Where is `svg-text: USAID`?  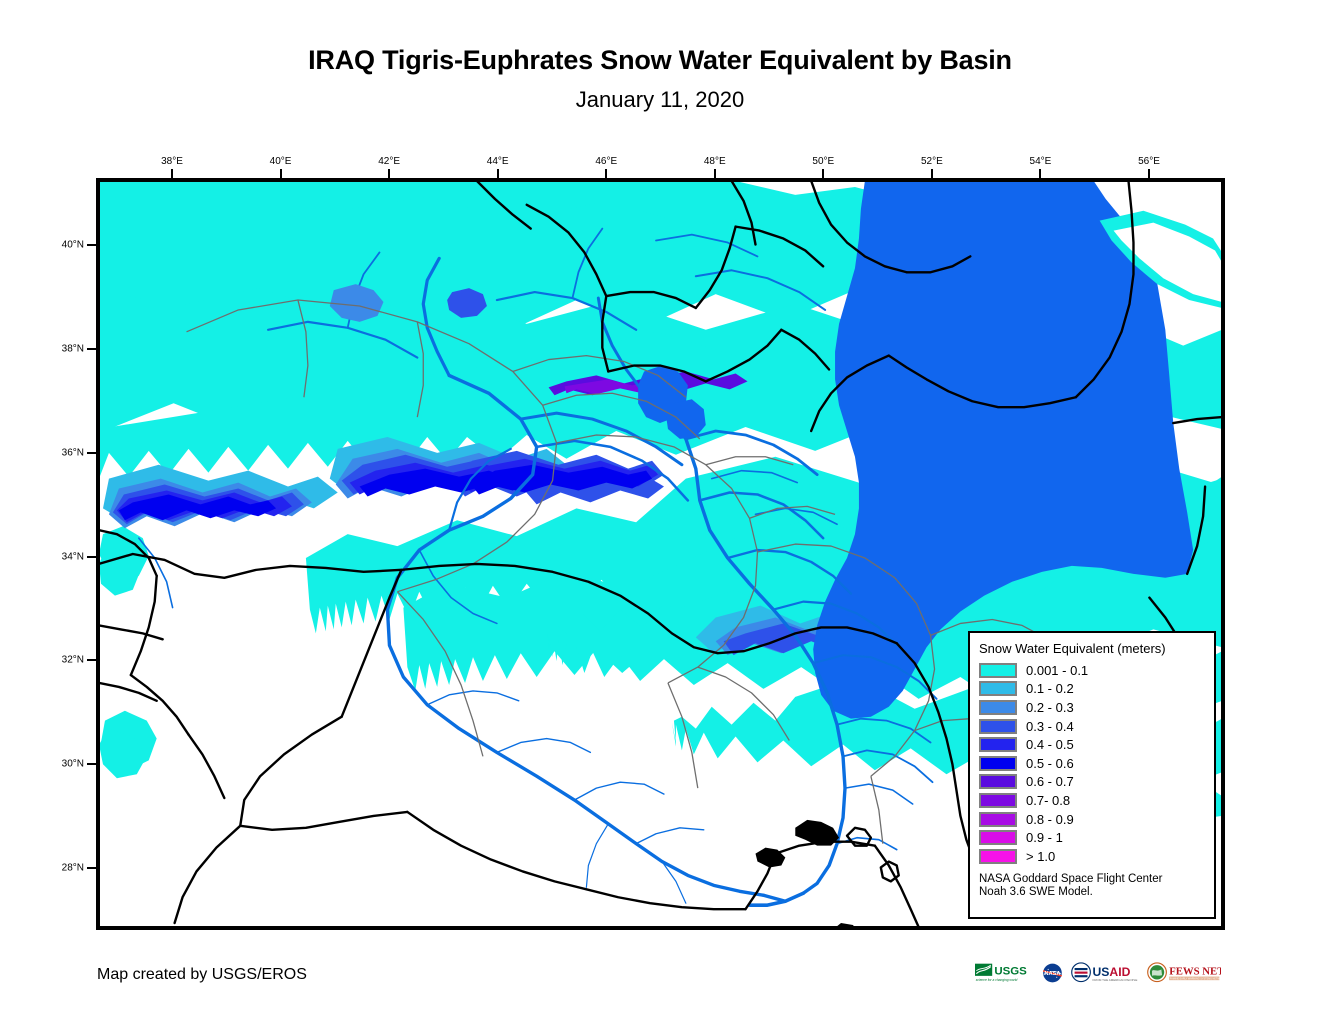 svg-text: USAID is located at coordinates (1111, 972).